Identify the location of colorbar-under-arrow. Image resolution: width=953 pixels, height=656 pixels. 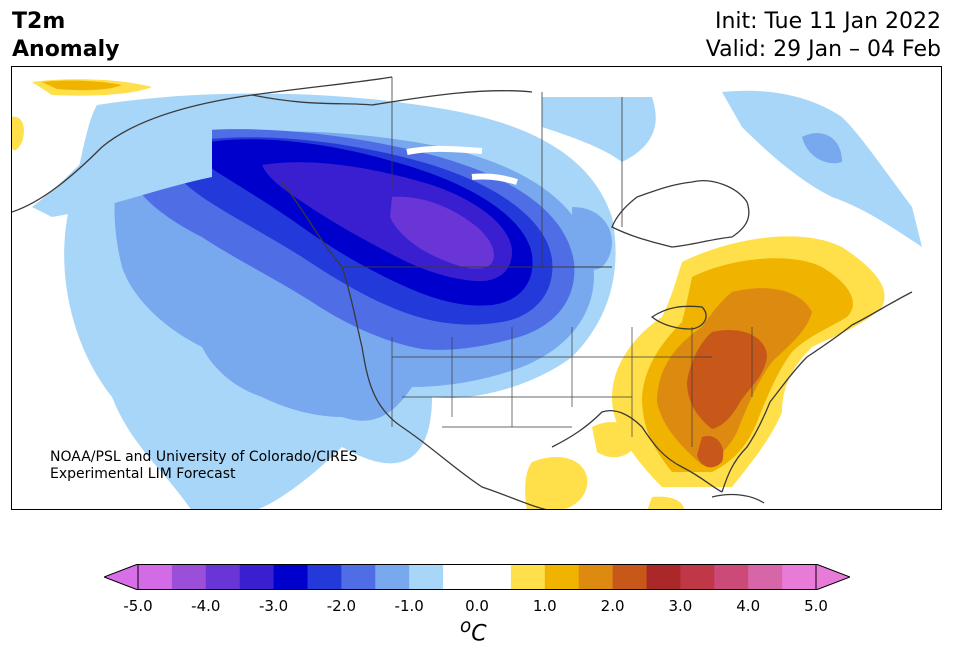
(120, 577).